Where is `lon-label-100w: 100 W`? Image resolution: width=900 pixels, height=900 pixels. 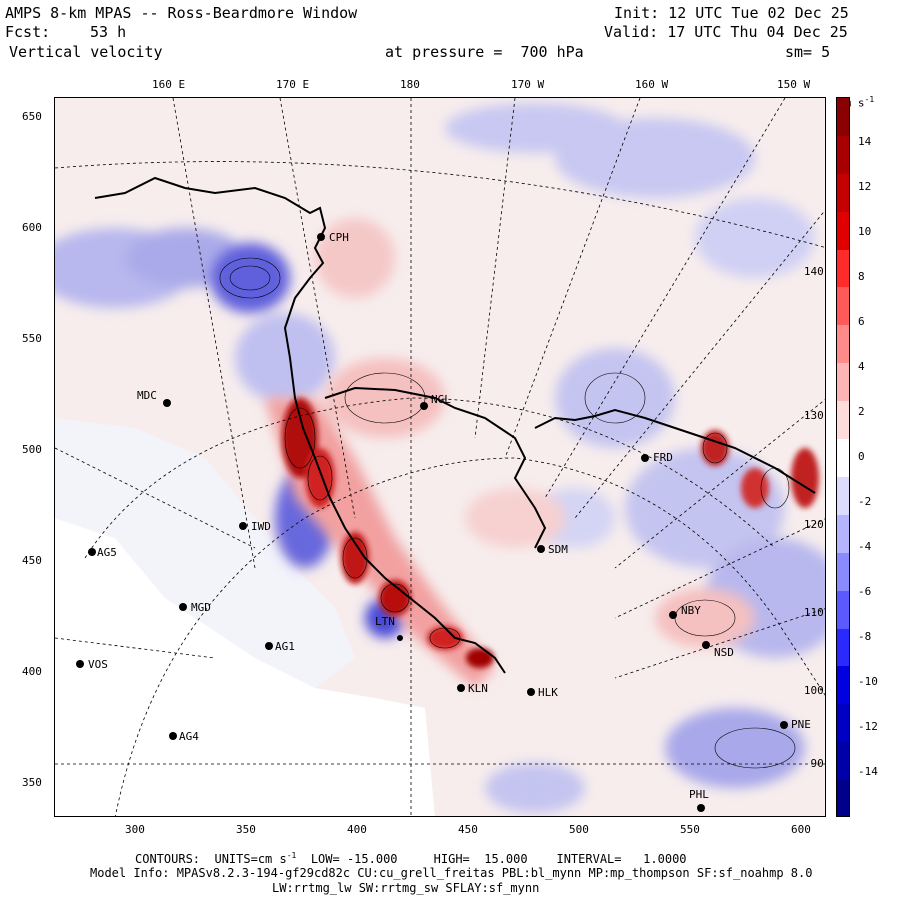 lon-label-100w: 100 W is located at coordinates (815, 690).